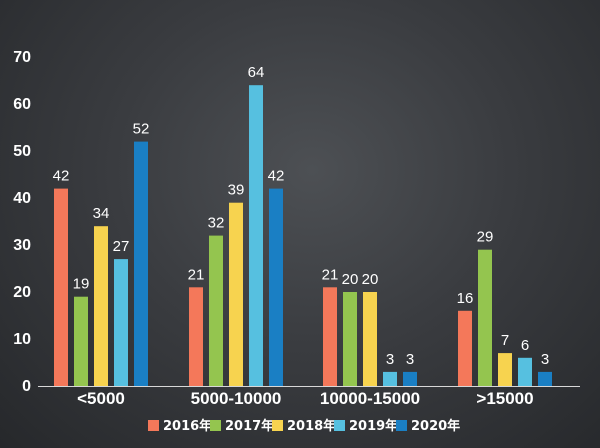 The width and height of the screenshot is (600, 448). What do you see at coordinates (216, 223) in the screenshot?
I see `bar-value-label: 32` at bounding box center [216, 223].